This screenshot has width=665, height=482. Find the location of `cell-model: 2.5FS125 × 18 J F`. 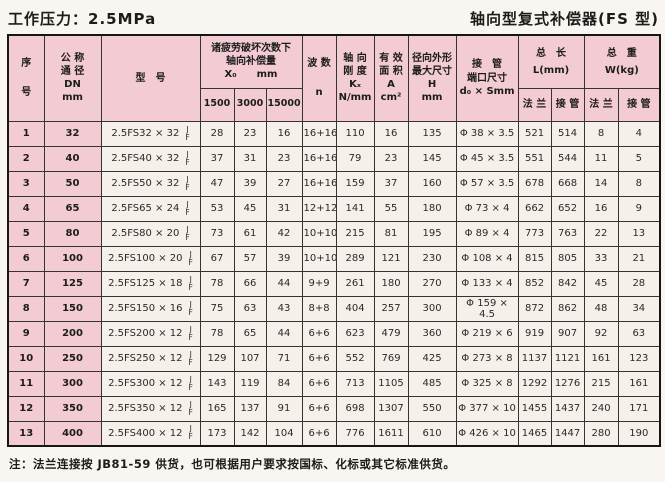

cell-model: 2.5FS125 × 18 J F is located at coordinates (150, 283).